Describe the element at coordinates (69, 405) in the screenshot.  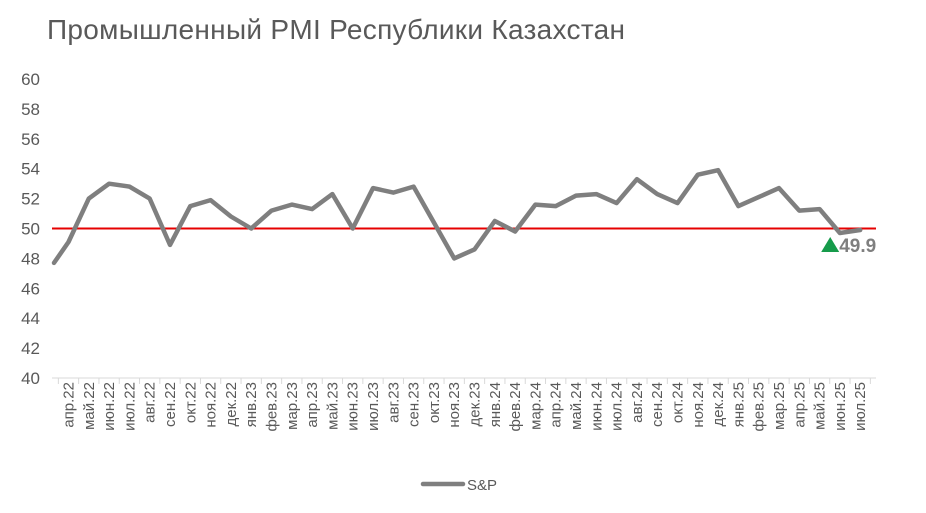
I see `x-tick-label: апр.22` at that location.